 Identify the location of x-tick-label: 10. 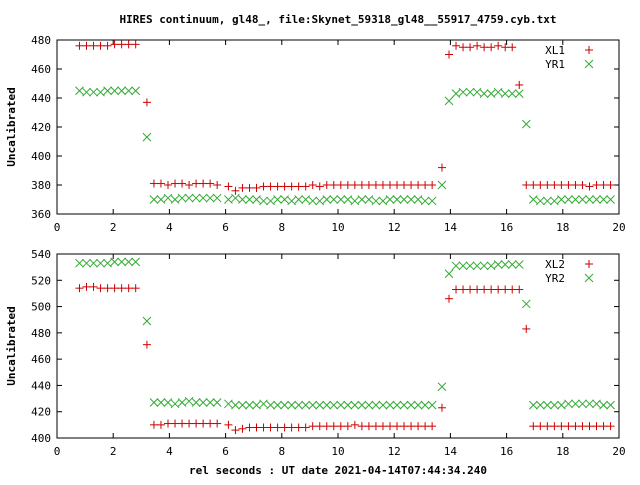
(337, 227).